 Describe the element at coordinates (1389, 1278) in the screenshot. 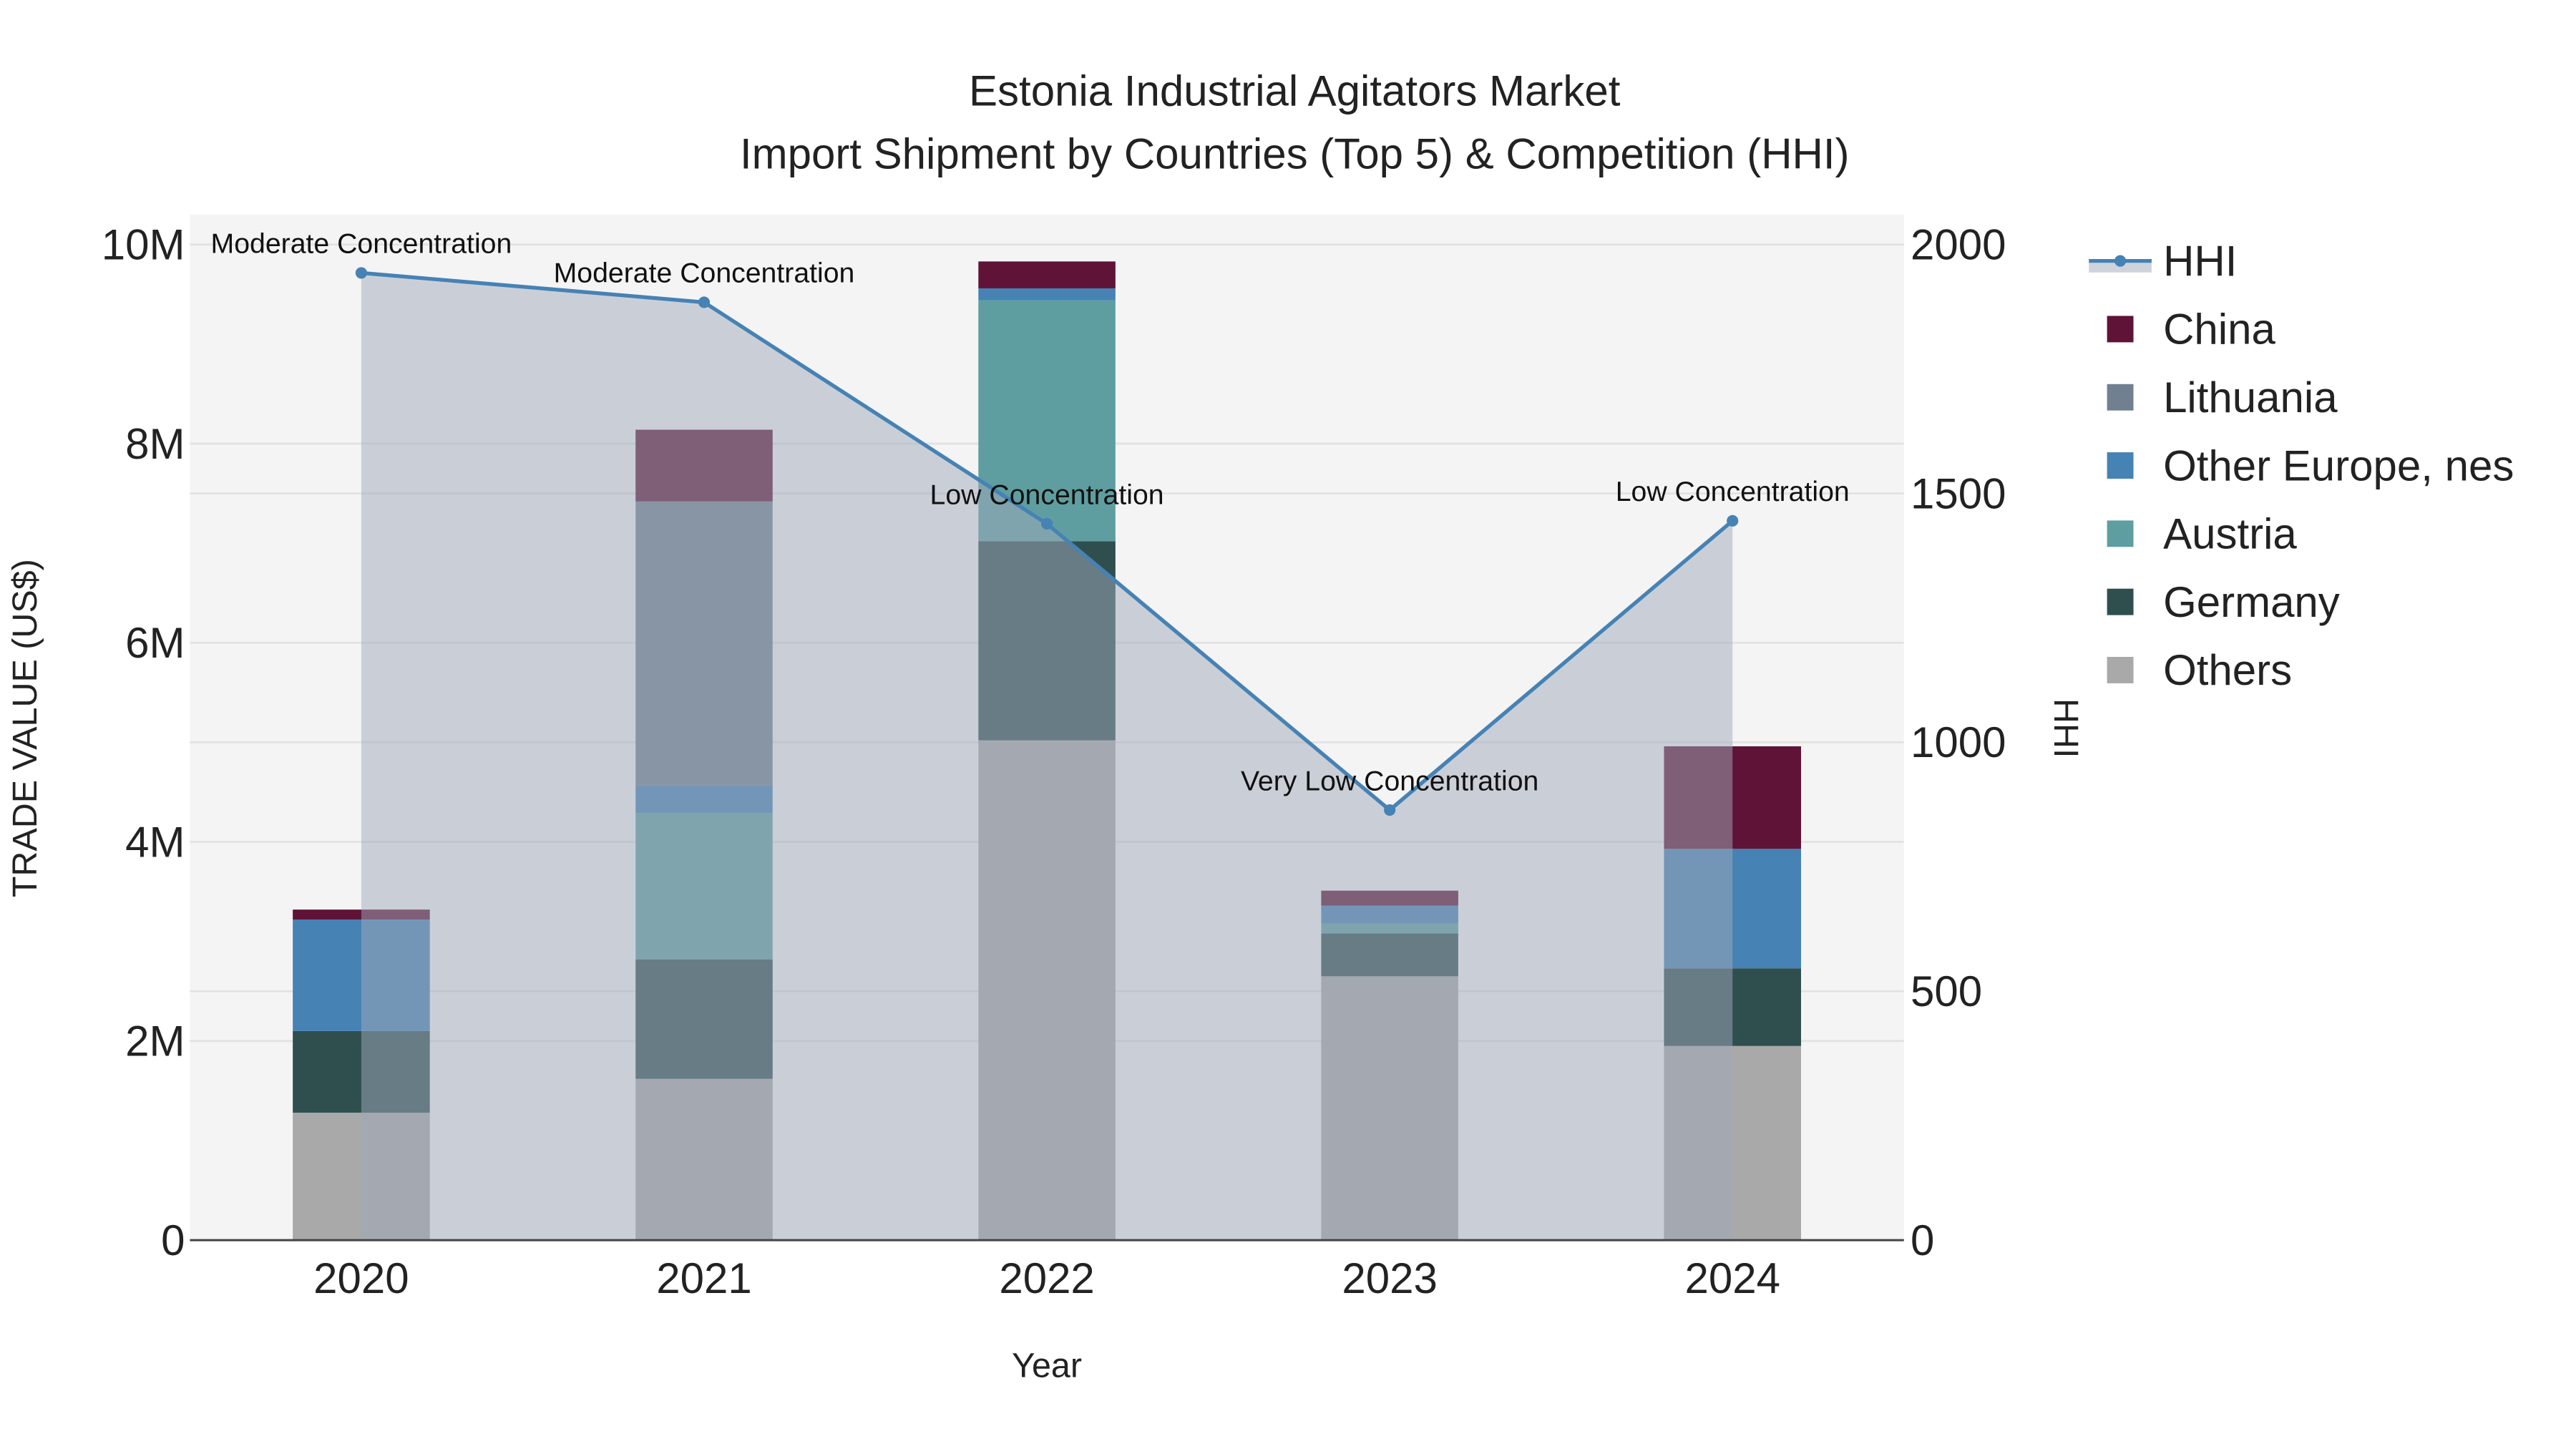

I see `x-tick-label: 2023` at that location.